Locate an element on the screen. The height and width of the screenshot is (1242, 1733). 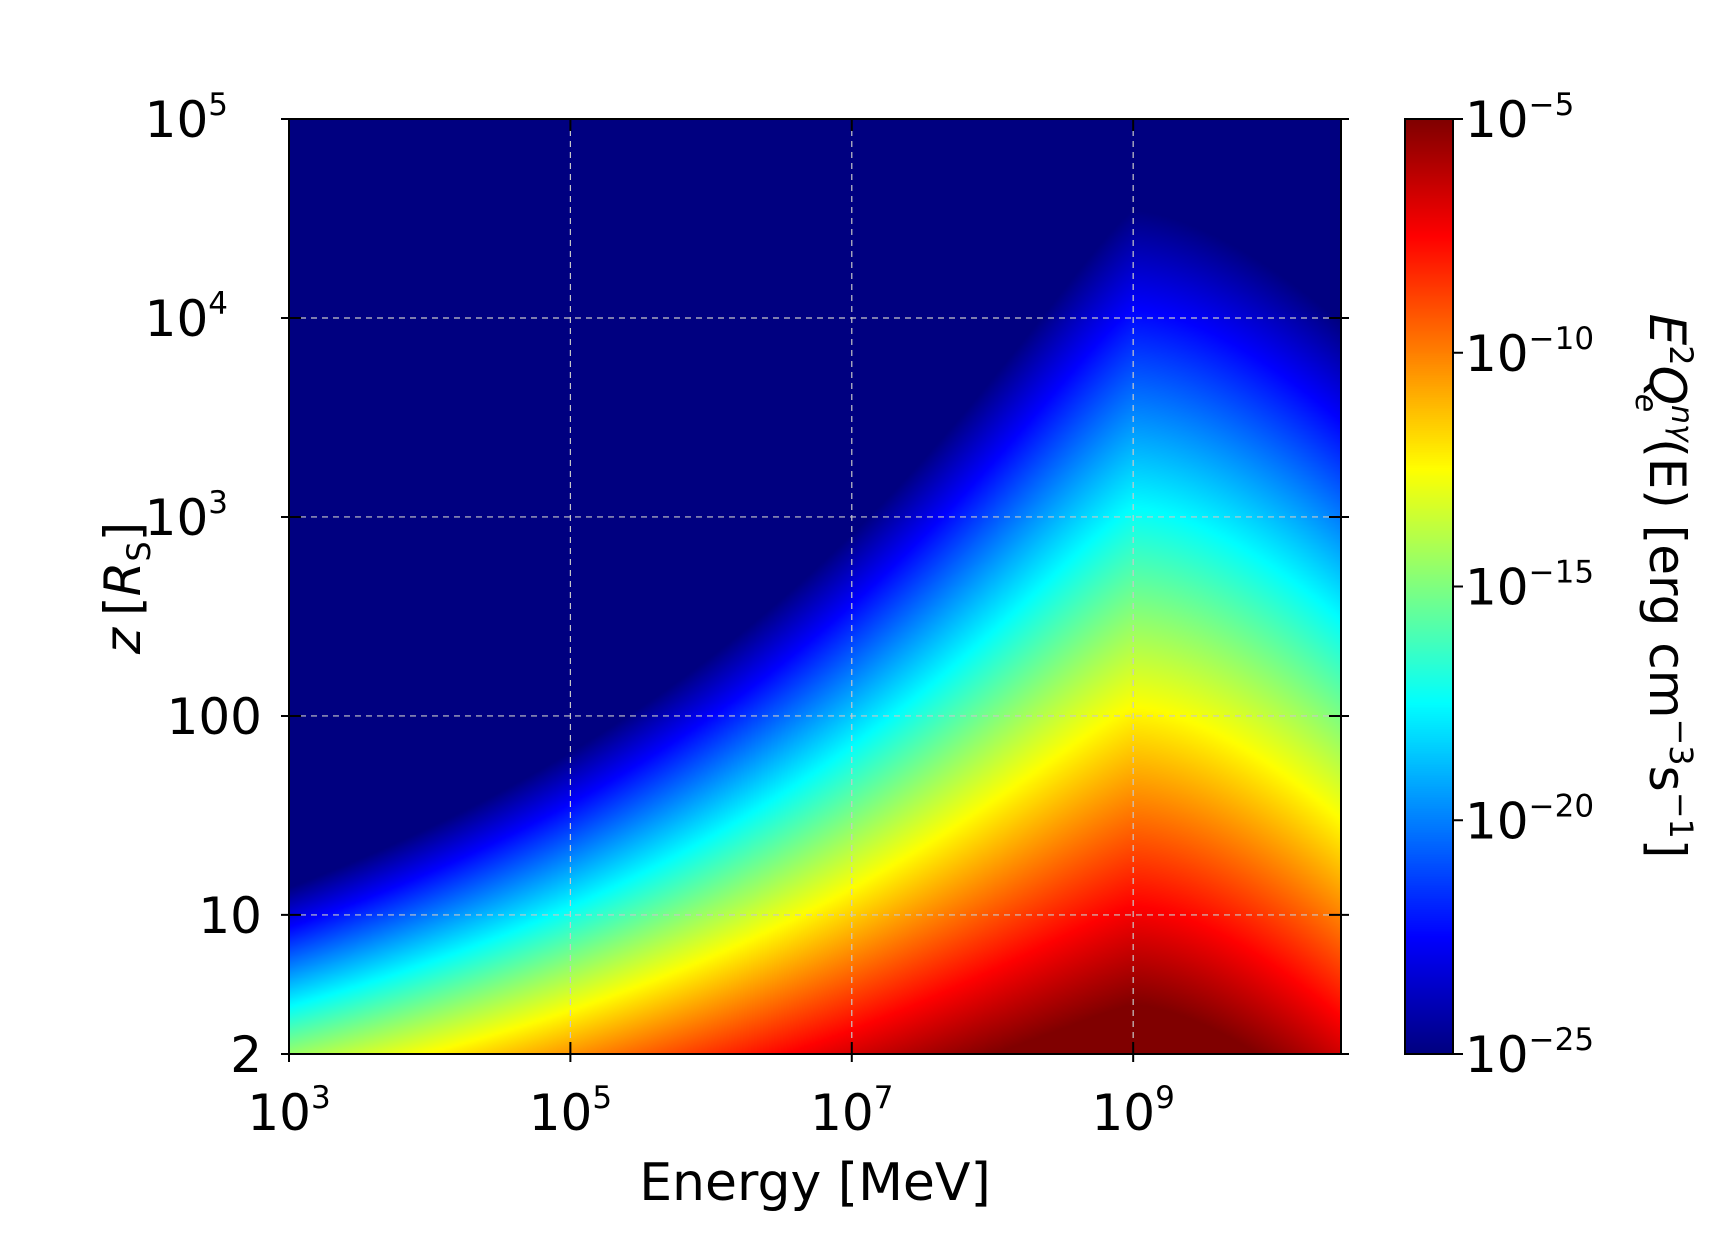
cbar-label-close: ] is located at coordinates (1667, 849).